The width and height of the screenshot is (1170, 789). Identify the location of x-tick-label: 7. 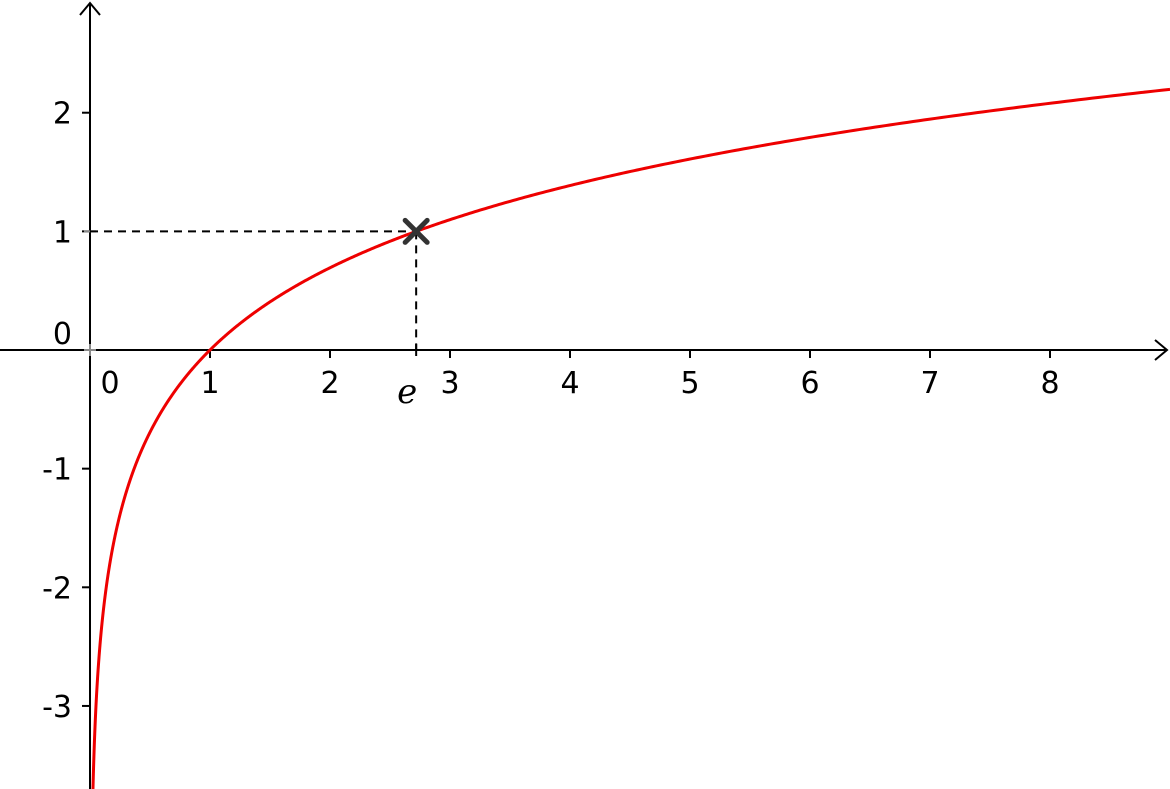
(929, 383).